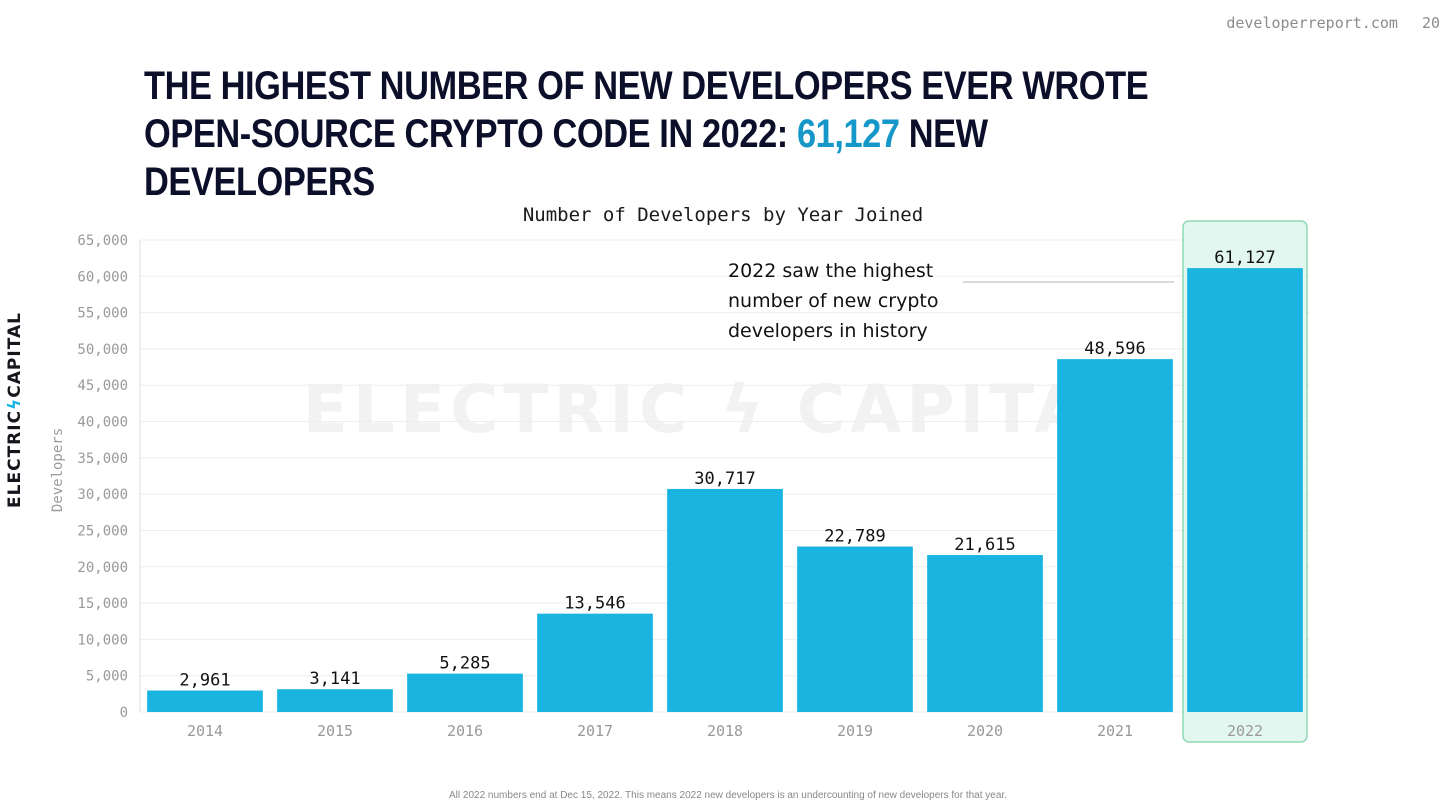 This screenshot has height=805, width=1456. What do you see at coordinates (102, 241) in the screenshot?
I see `y-tick-label: 65,000` at bounding box center [102, 241].